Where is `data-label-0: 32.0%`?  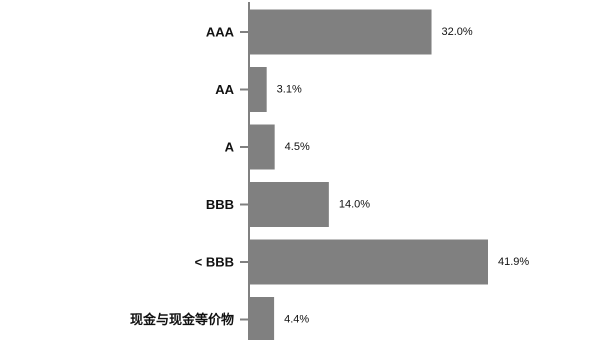
data-label-0: 32.0% is located at coordinates (457, 32).